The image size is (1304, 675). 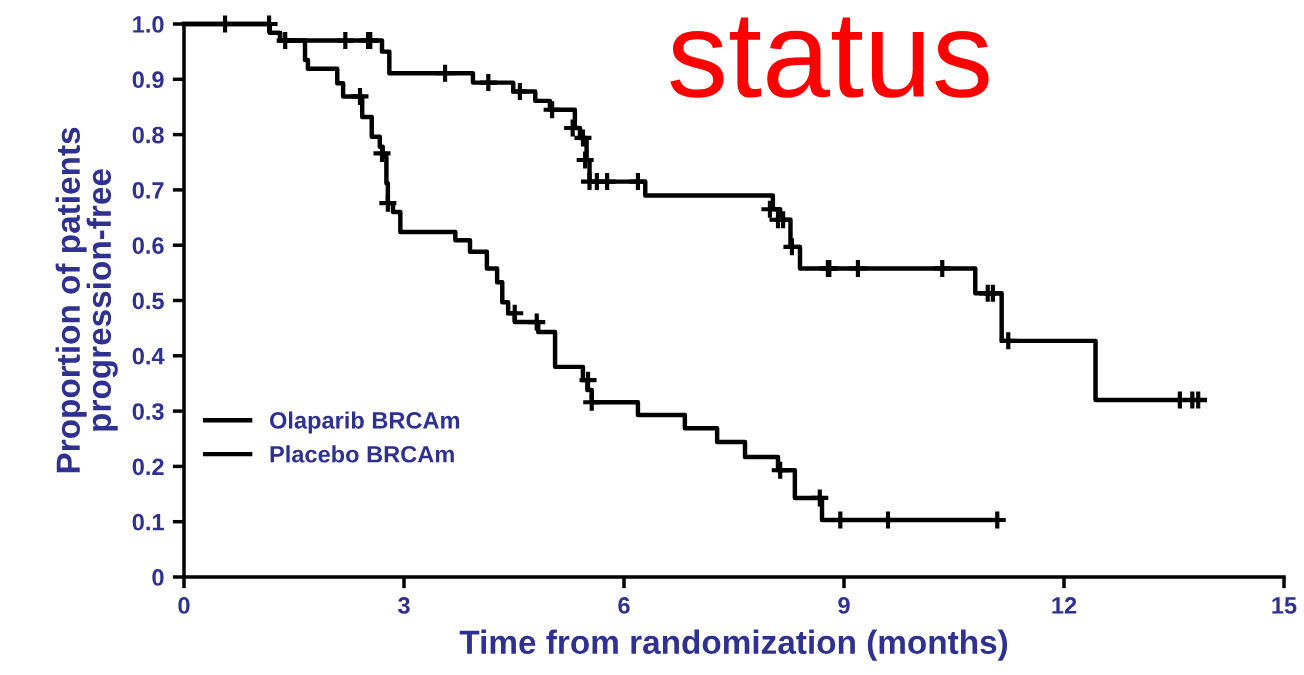 I want to click on x-tick-label: 12, so click(x=1064, y=605).